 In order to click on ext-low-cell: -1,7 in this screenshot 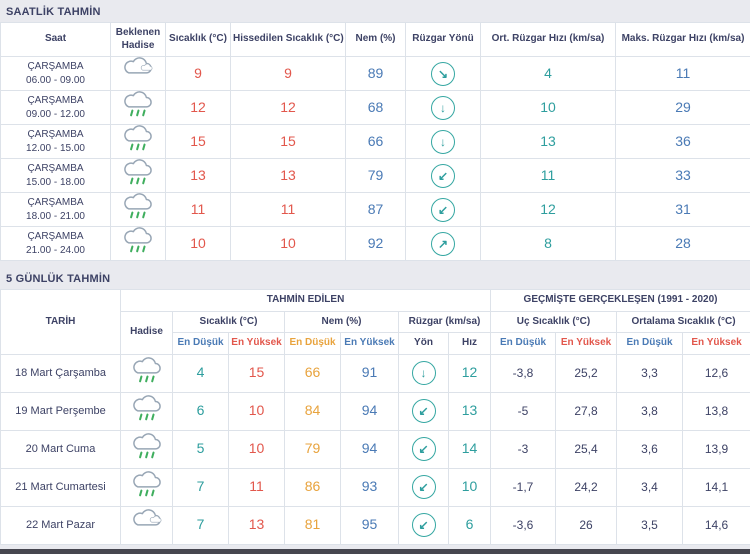, I will do `click(523, 487)`.